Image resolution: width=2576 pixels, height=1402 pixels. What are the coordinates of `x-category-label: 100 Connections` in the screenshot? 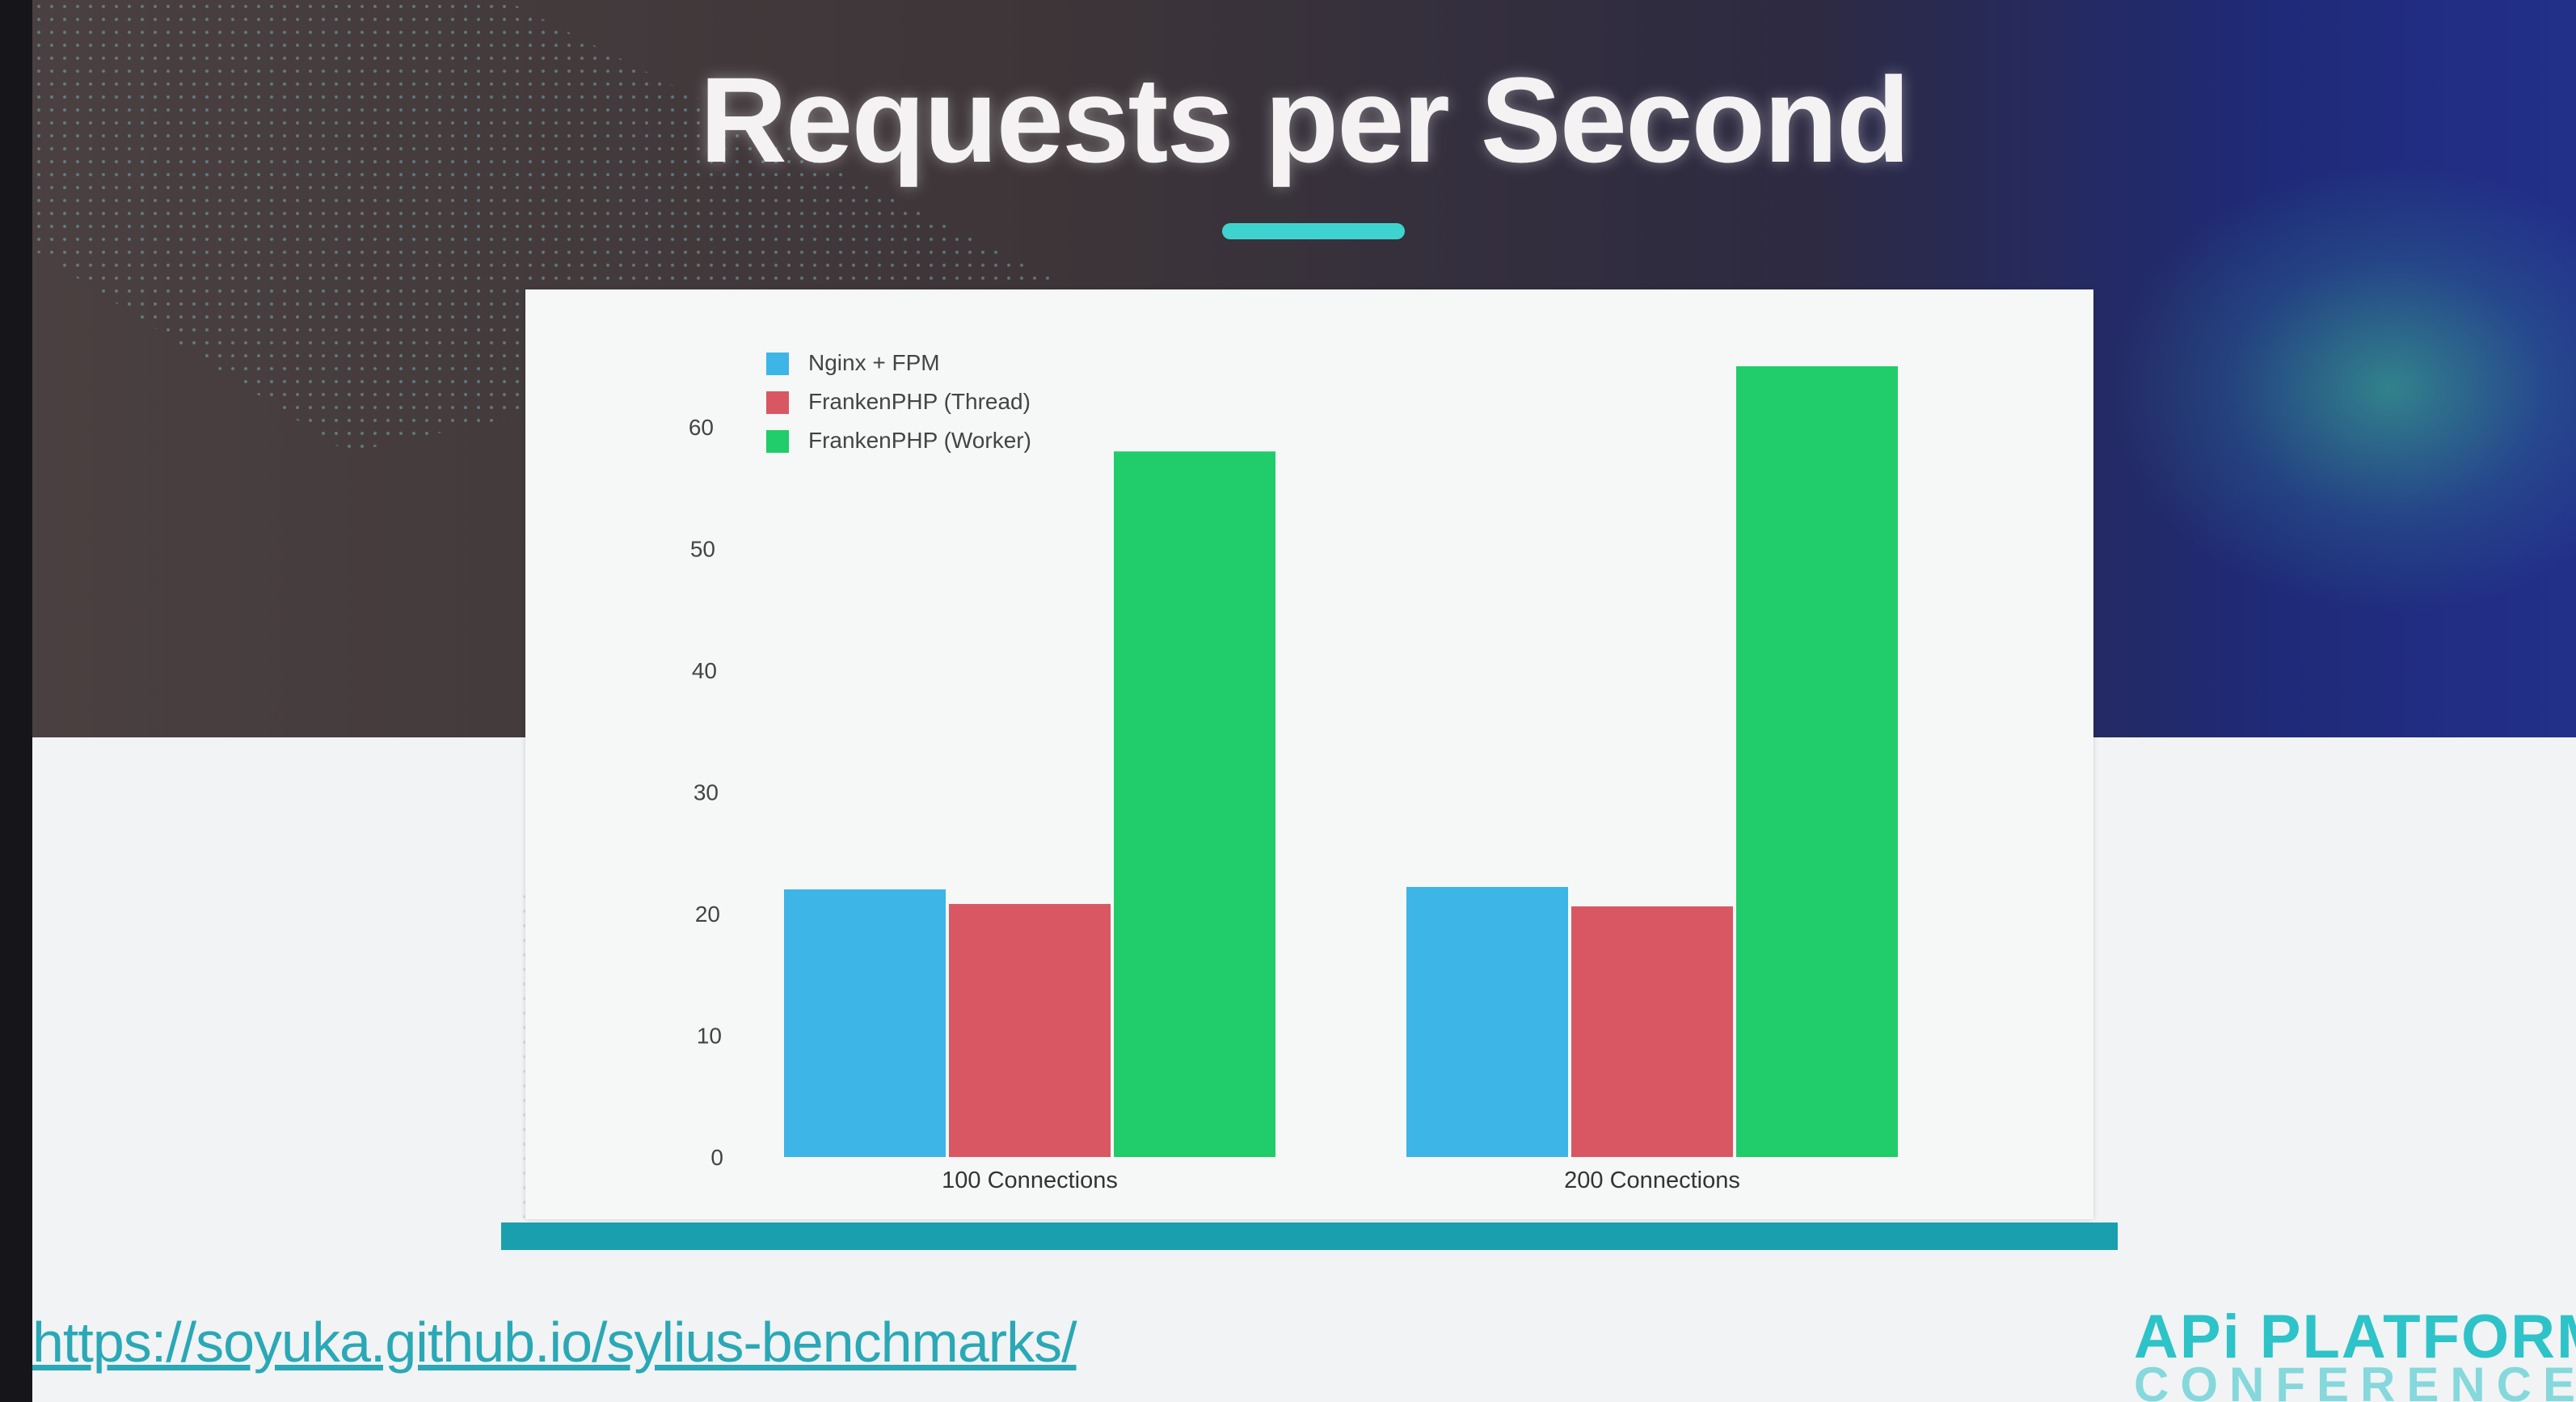 It's located at (1030, 1180).